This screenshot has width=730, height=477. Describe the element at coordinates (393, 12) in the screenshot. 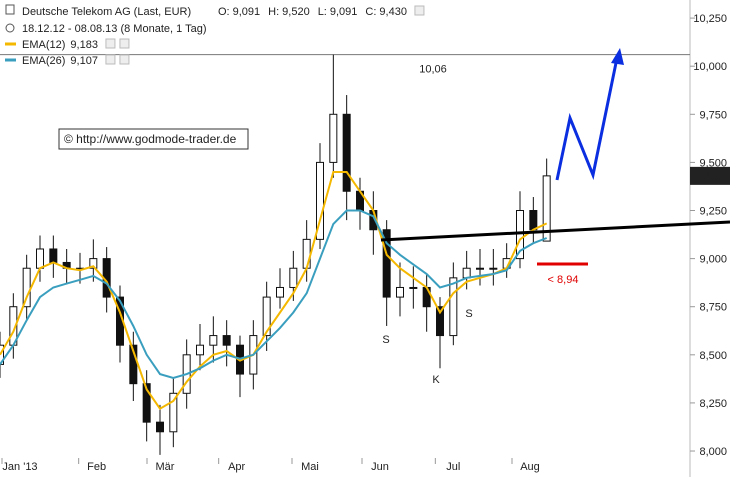

I see `ohlc-value: 9,430` at that location.